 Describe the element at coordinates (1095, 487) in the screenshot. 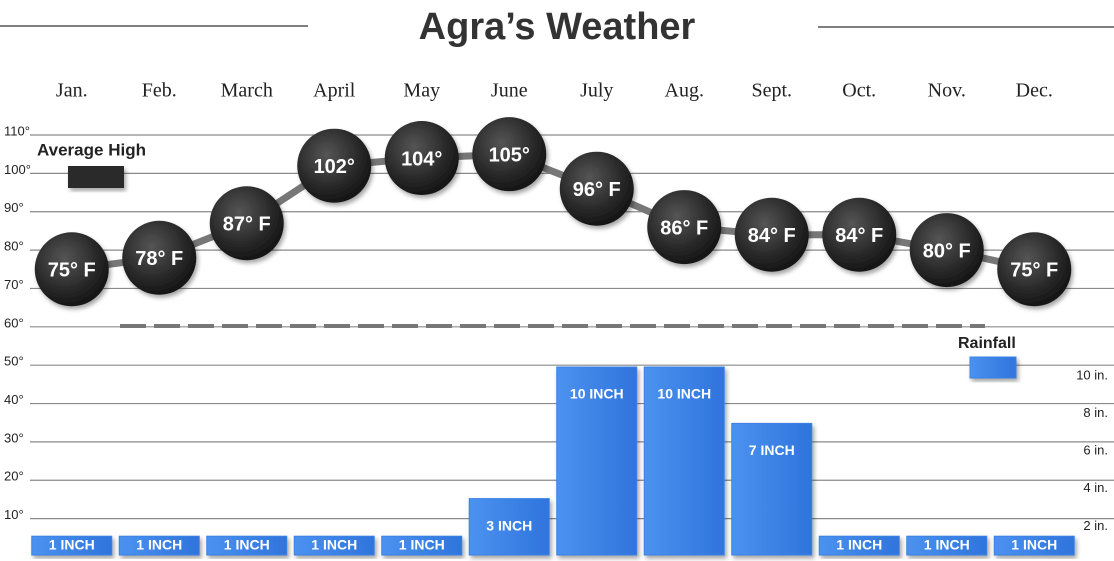

I see `y2-tick-label: 4 in.` at that location.